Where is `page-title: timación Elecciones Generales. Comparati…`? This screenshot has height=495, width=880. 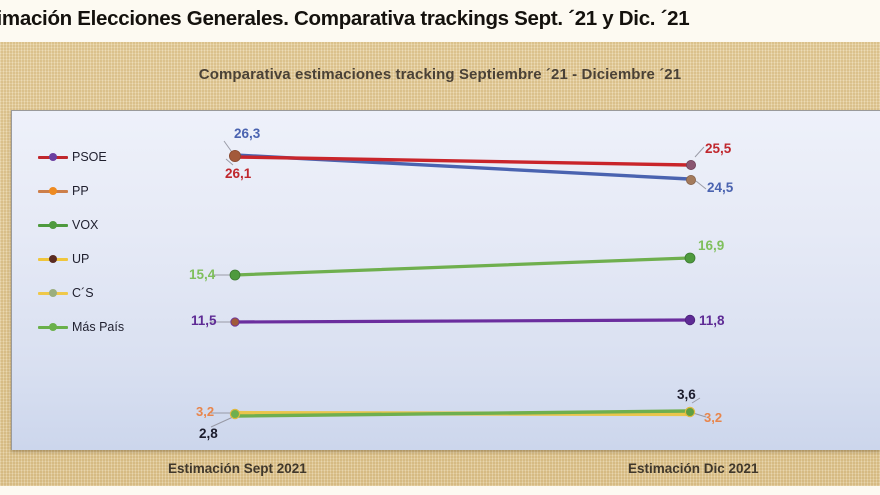
page-title: timación Elecciones Generales. Comparati… is located at coordinates (345, 18).